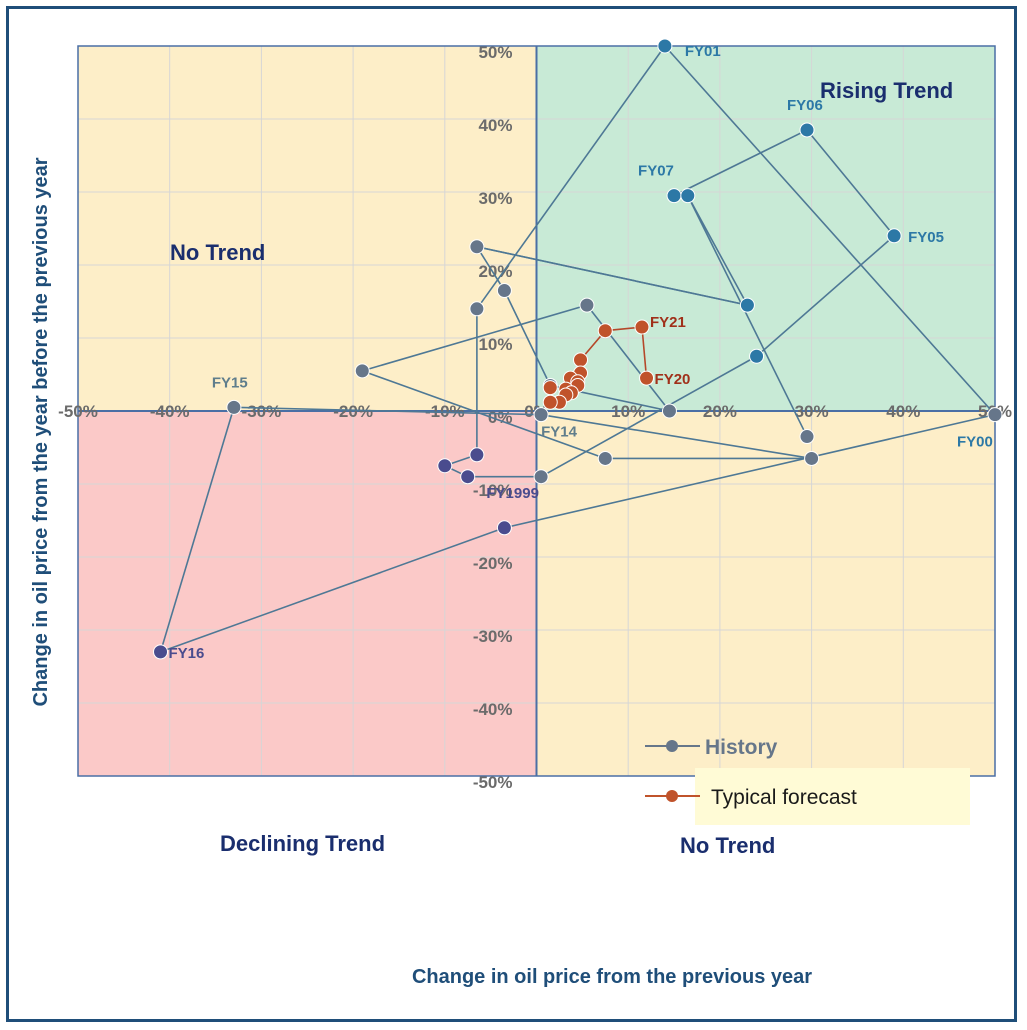 The height and width of the screenshot is (1030, 1027). What do you see at coordinates (170, 411) in the screenshot?
I see `x-tick-label: -40%` at bounding box center [170, 411].